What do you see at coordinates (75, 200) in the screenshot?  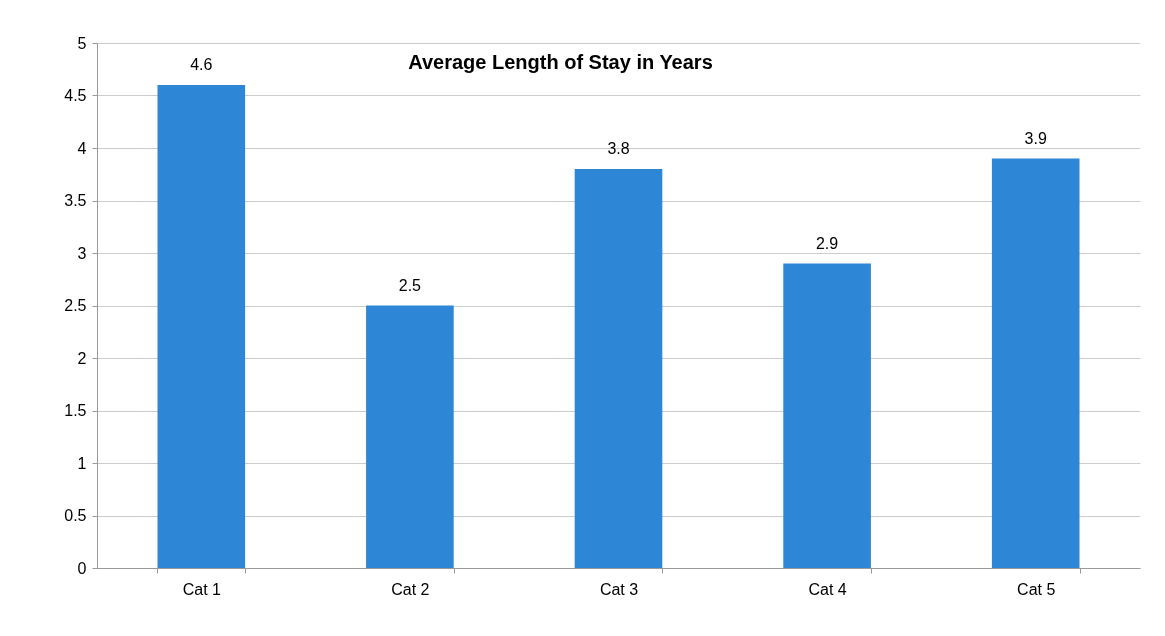 I see `y-tick-label: 3.5` at bounding box center [75, 200].